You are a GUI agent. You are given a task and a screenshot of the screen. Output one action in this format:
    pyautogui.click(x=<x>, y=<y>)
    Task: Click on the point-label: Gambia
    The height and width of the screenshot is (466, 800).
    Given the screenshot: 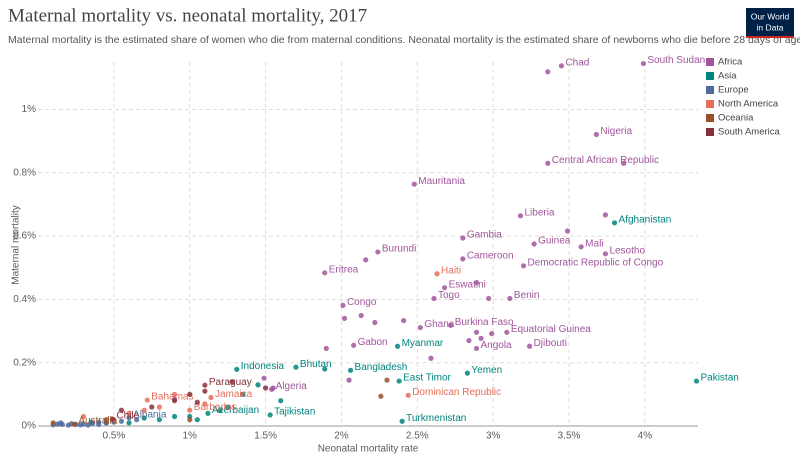 What is the action you would take?
    pyautogui.click(x=484, y=235)
    